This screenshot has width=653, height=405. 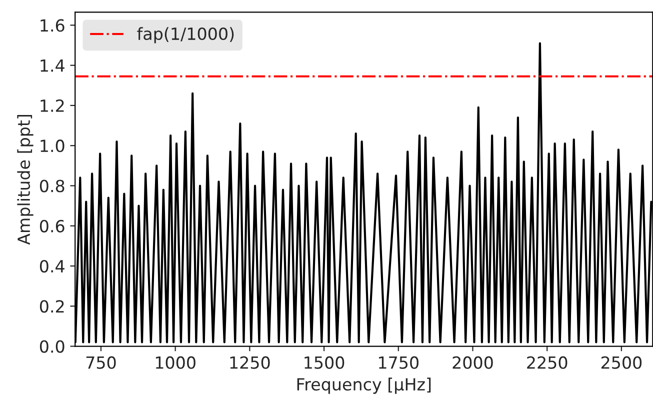 What do you see at coordinates (52, 105) in the screenshot?
I see `y-tick-label: 1.2` at bounding box center [52, 105].